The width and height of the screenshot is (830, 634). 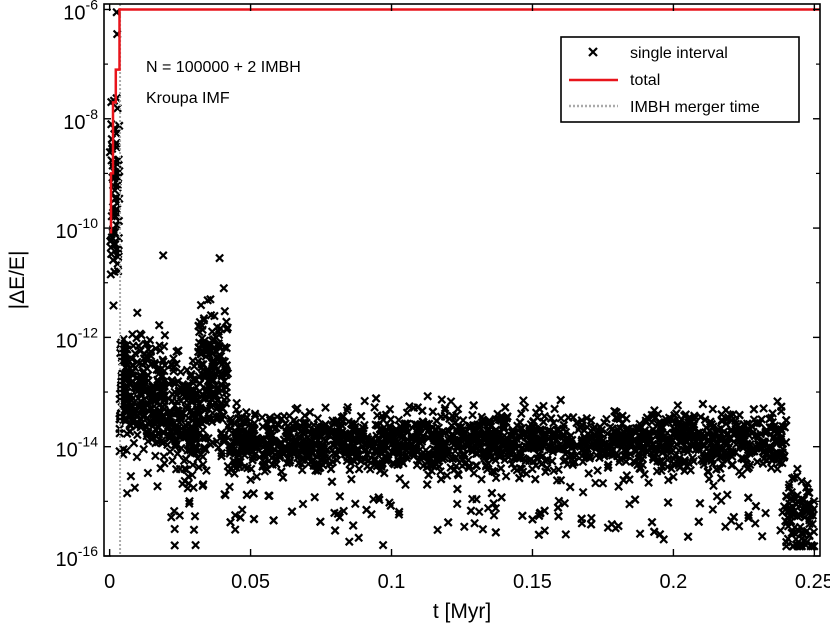 I want to click on legend-label-merger: IMBH merger time, so click(x=695, y=107).